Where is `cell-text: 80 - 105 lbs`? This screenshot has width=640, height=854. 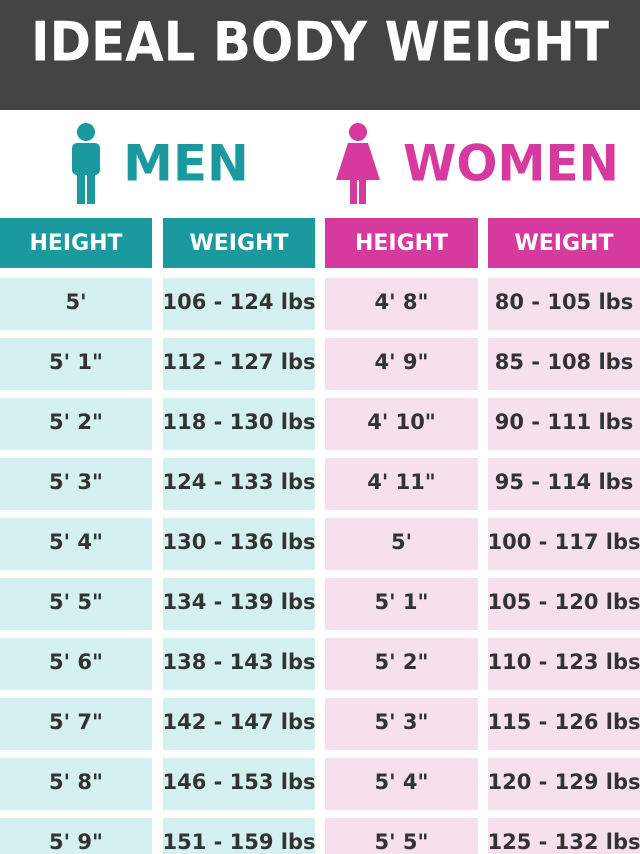 cell-text: 80 - 105 lbs is located at coordinates (564, 302).